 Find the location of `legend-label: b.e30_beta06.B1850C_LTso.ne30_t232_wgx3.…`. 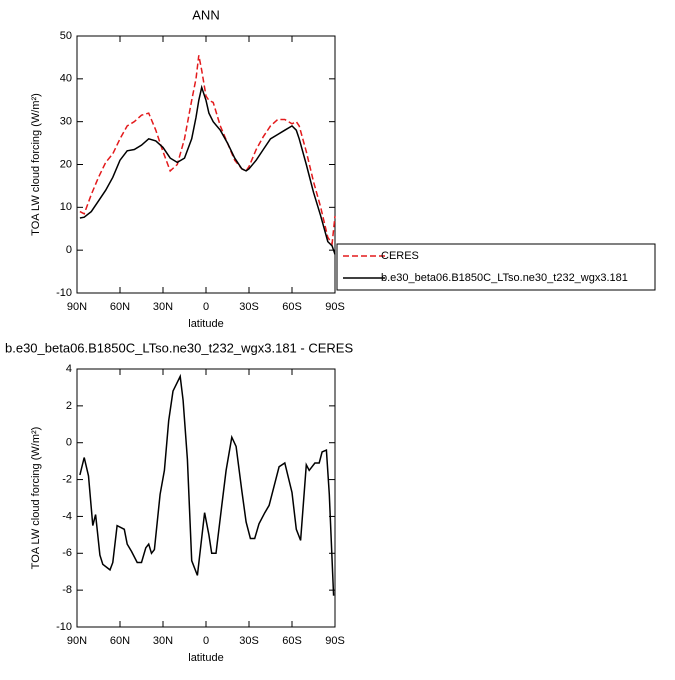

legend-label: b.e30_beta06.B1850C_LTso.ne30_t232_wgx3.… is located at coordinates (504, 278).